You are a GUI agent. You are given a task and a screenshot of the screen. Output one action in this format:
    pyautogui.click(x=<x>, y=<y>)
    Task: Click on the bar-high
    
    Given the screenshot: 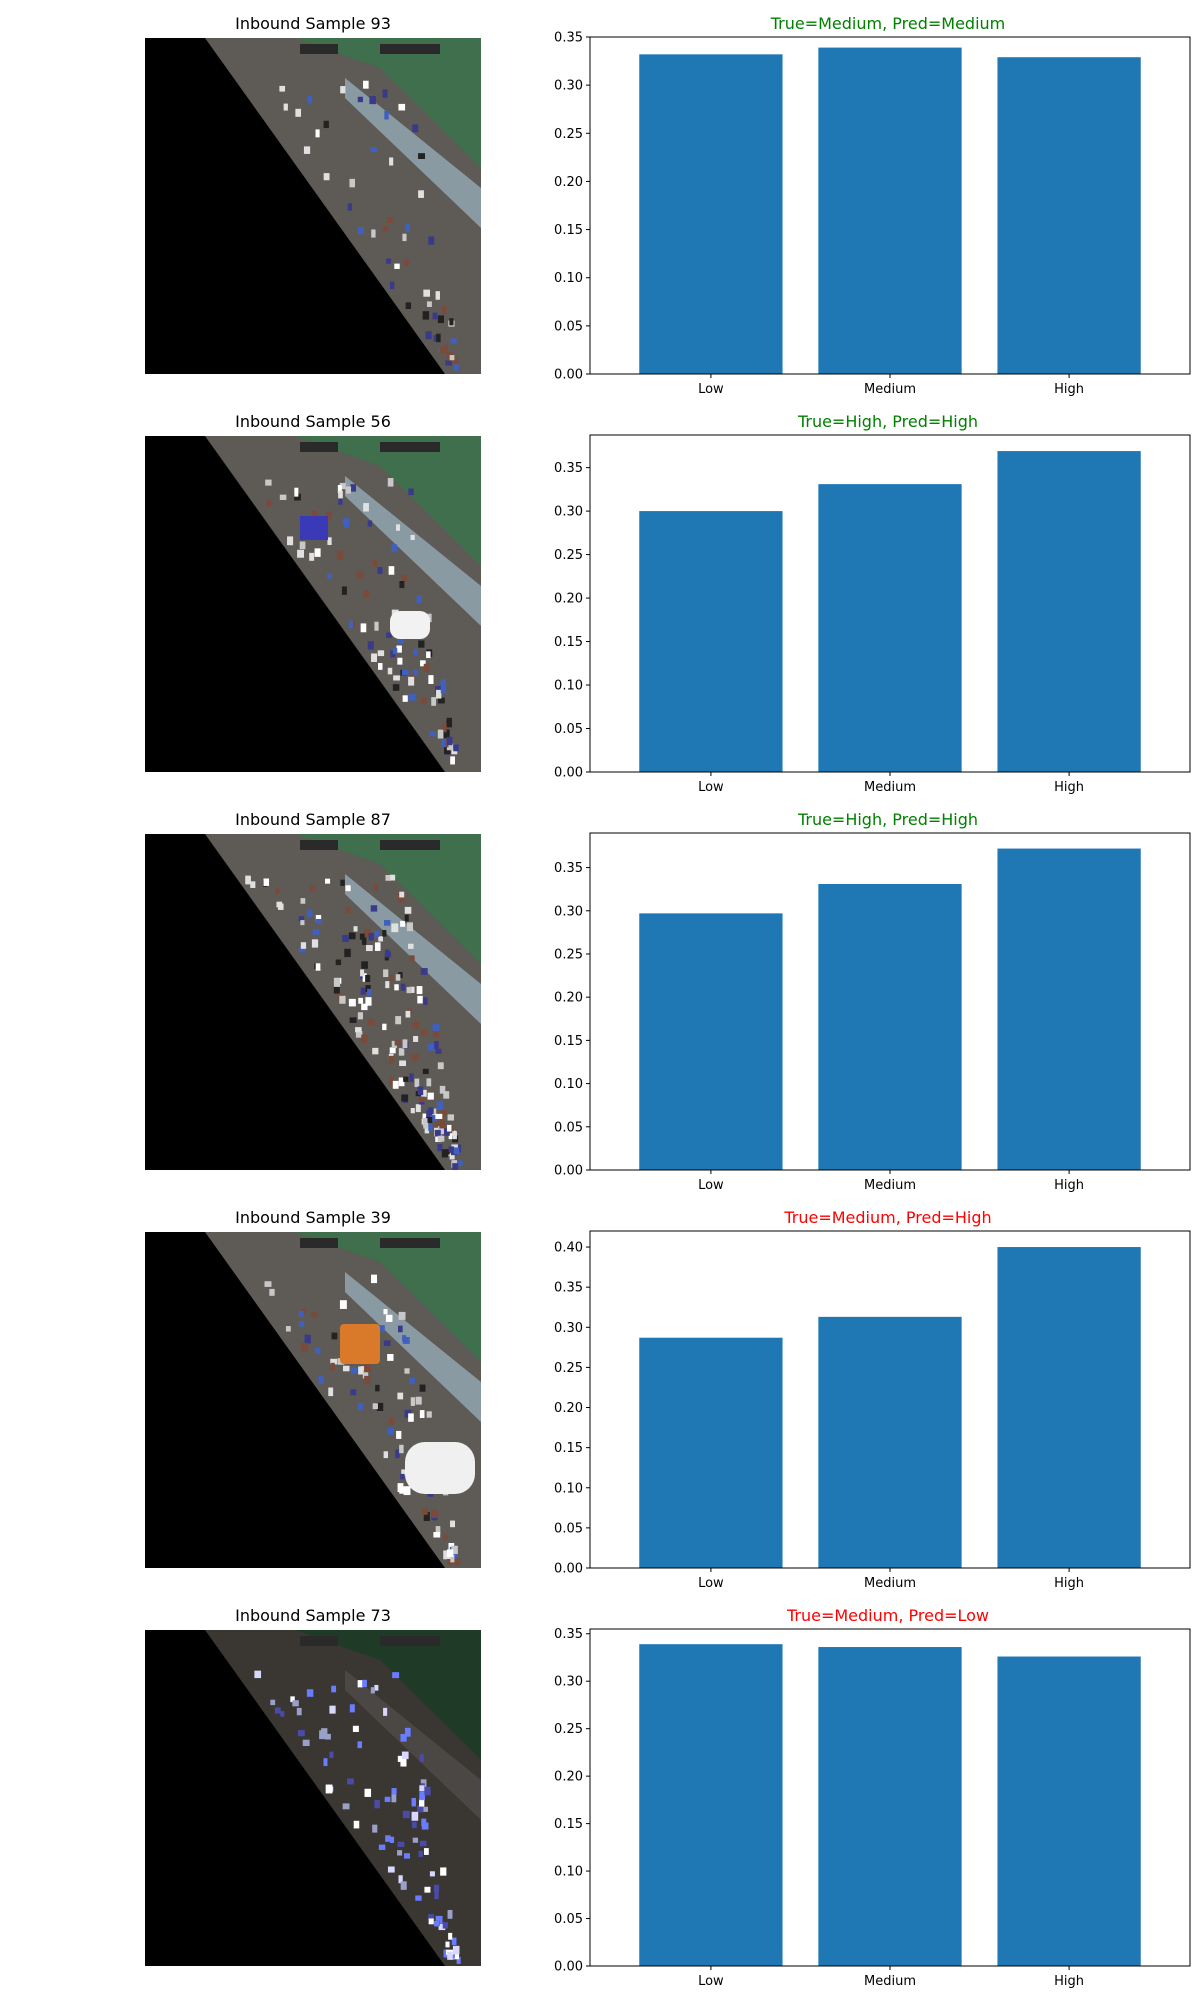 What is the action you would take?
    pyautogui.click(x=1069, y=1407)
    